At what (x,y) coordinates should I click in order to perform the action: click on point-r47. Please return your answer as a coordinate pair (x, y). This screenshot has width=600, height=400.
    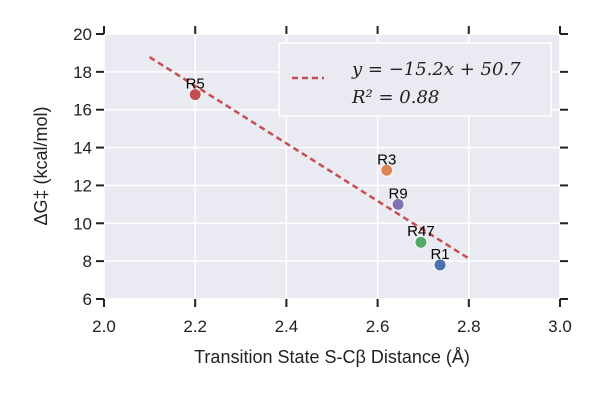
    Looking at the image, I should click on (421, 242).